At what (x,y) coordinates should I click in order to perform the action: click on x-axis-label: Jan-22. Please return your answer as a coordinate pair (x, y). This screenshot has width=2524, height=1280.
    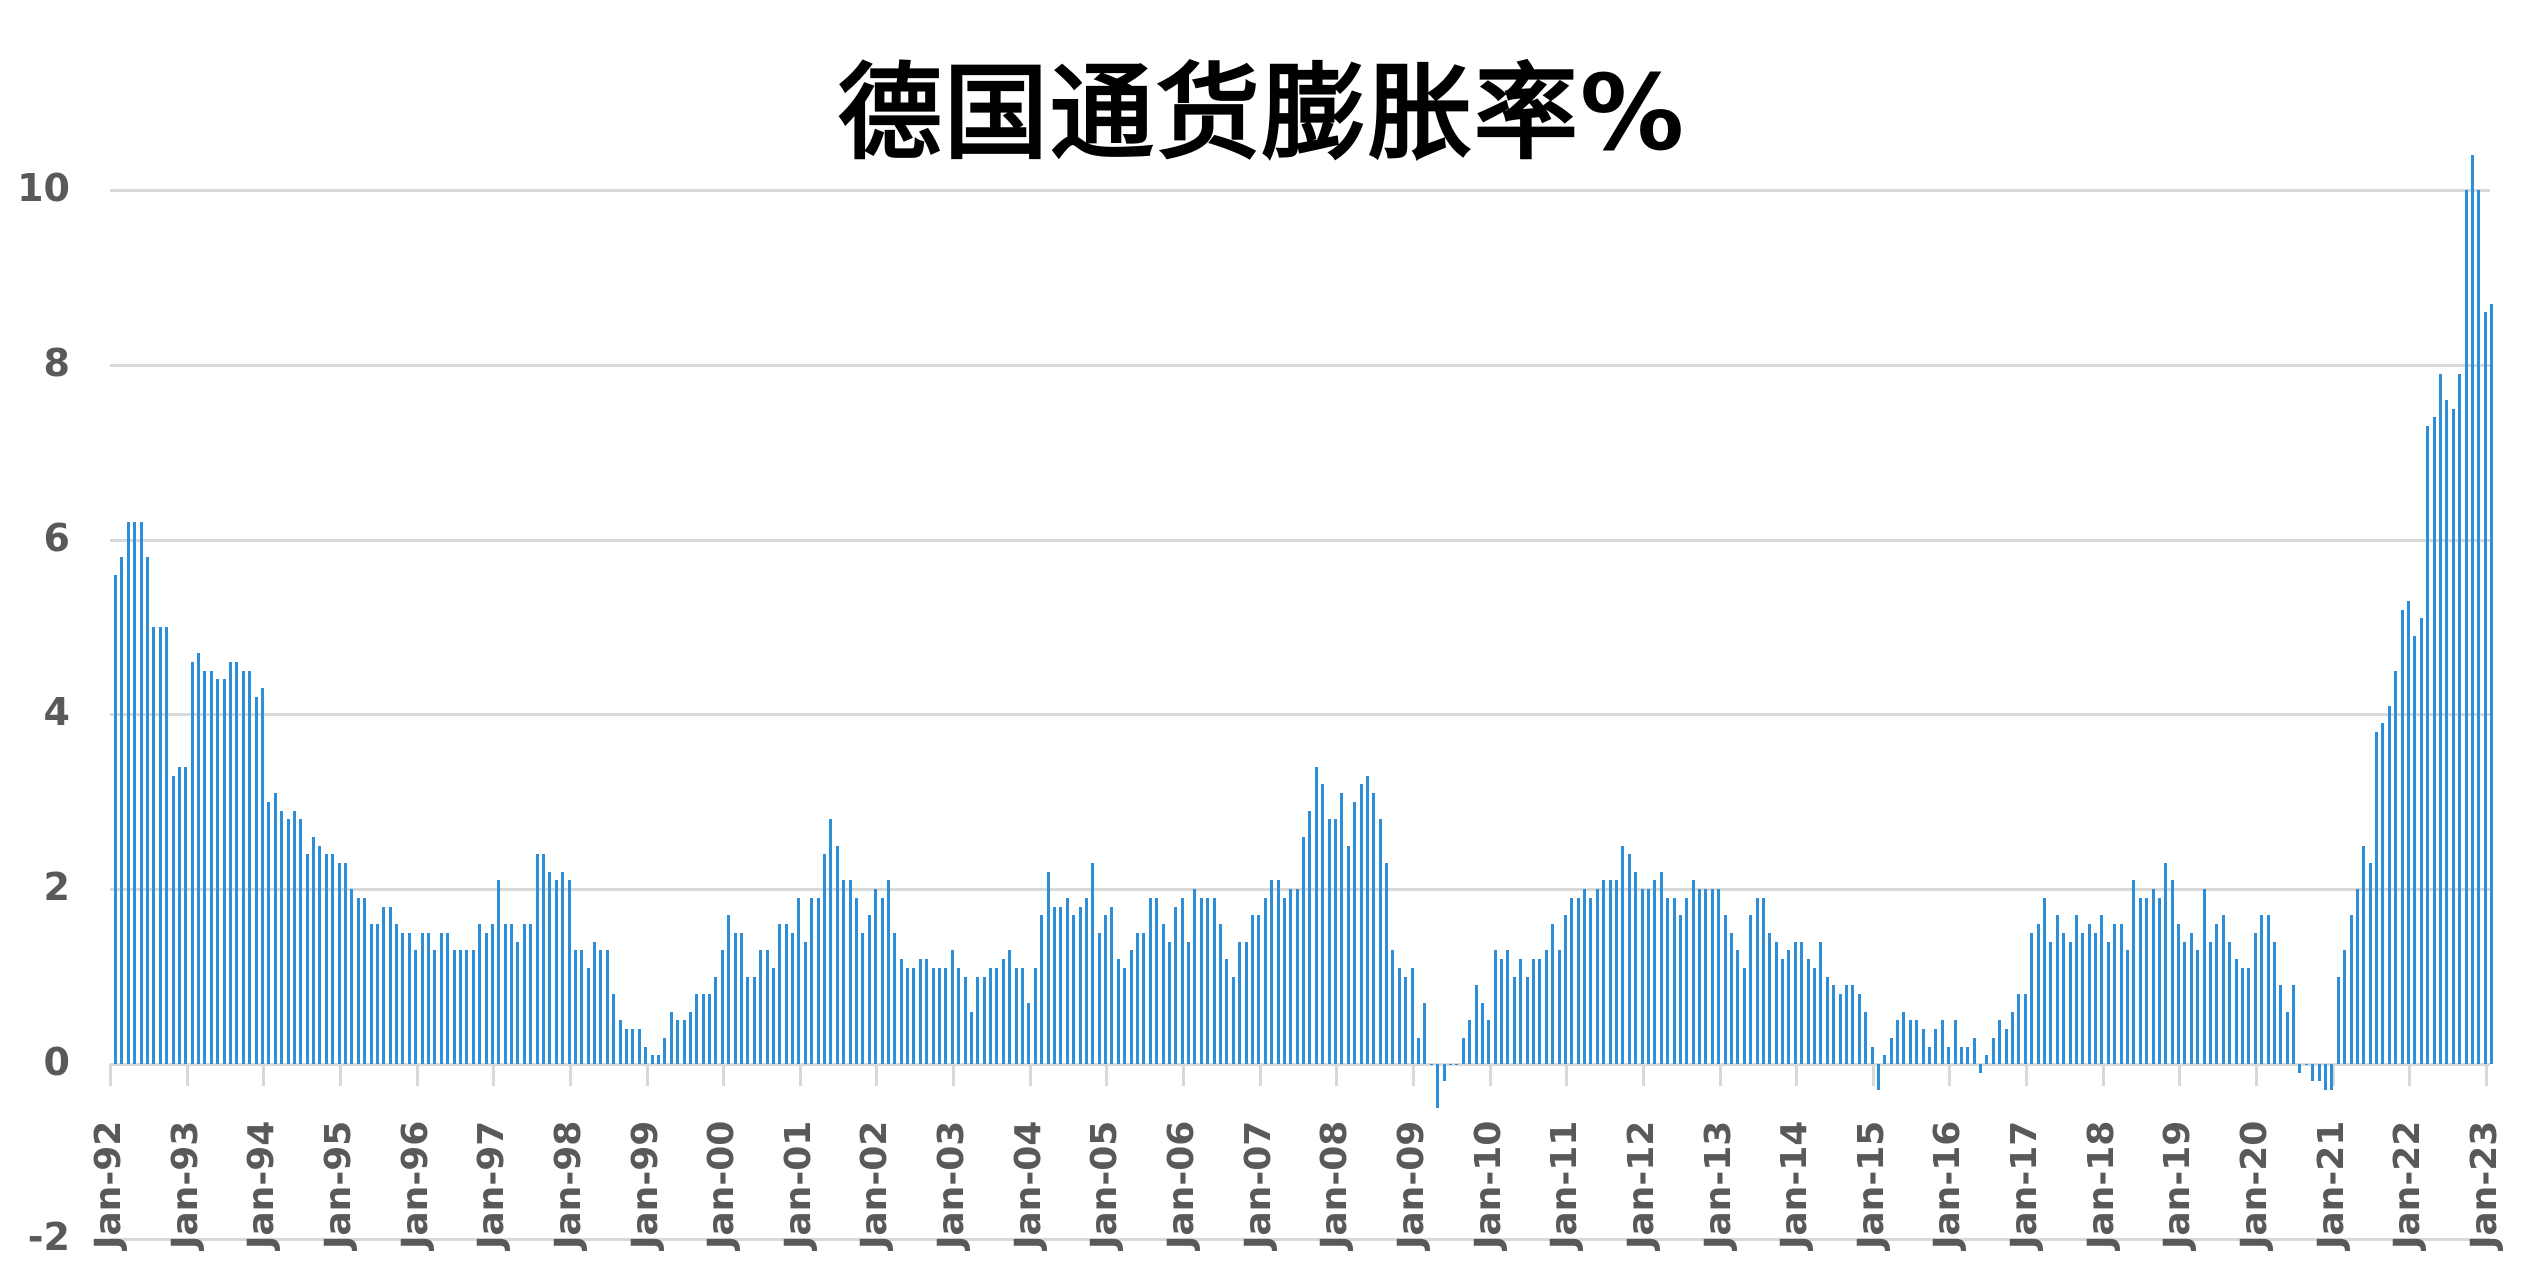
    Looking at the image, I should click on (2408, 1184).